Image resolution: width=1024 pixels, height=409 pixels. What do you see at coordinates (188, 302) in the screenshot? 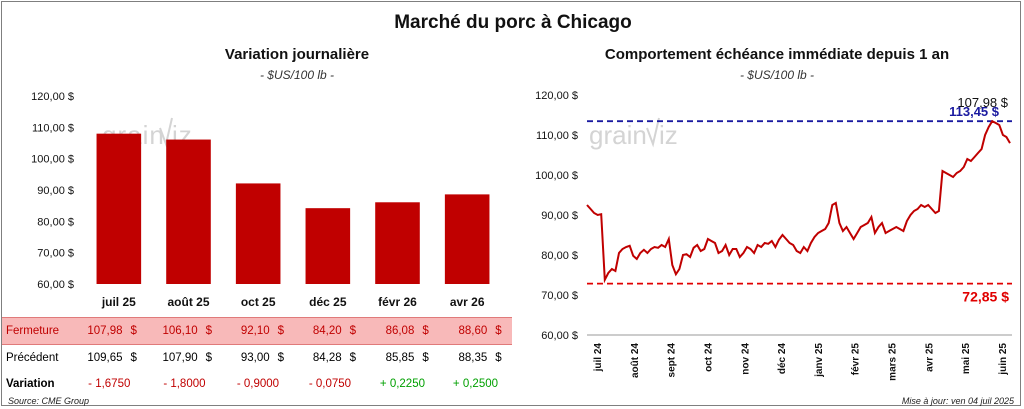
I see `x-tick-label: août 25` at bounding box center [188, 302].